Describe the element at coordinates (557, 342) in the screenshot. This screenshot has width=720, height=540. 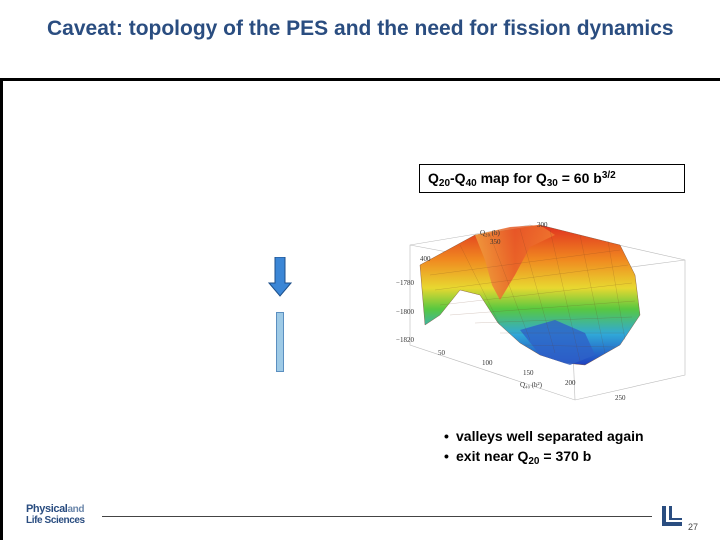
I see `surface-valley` at that location.